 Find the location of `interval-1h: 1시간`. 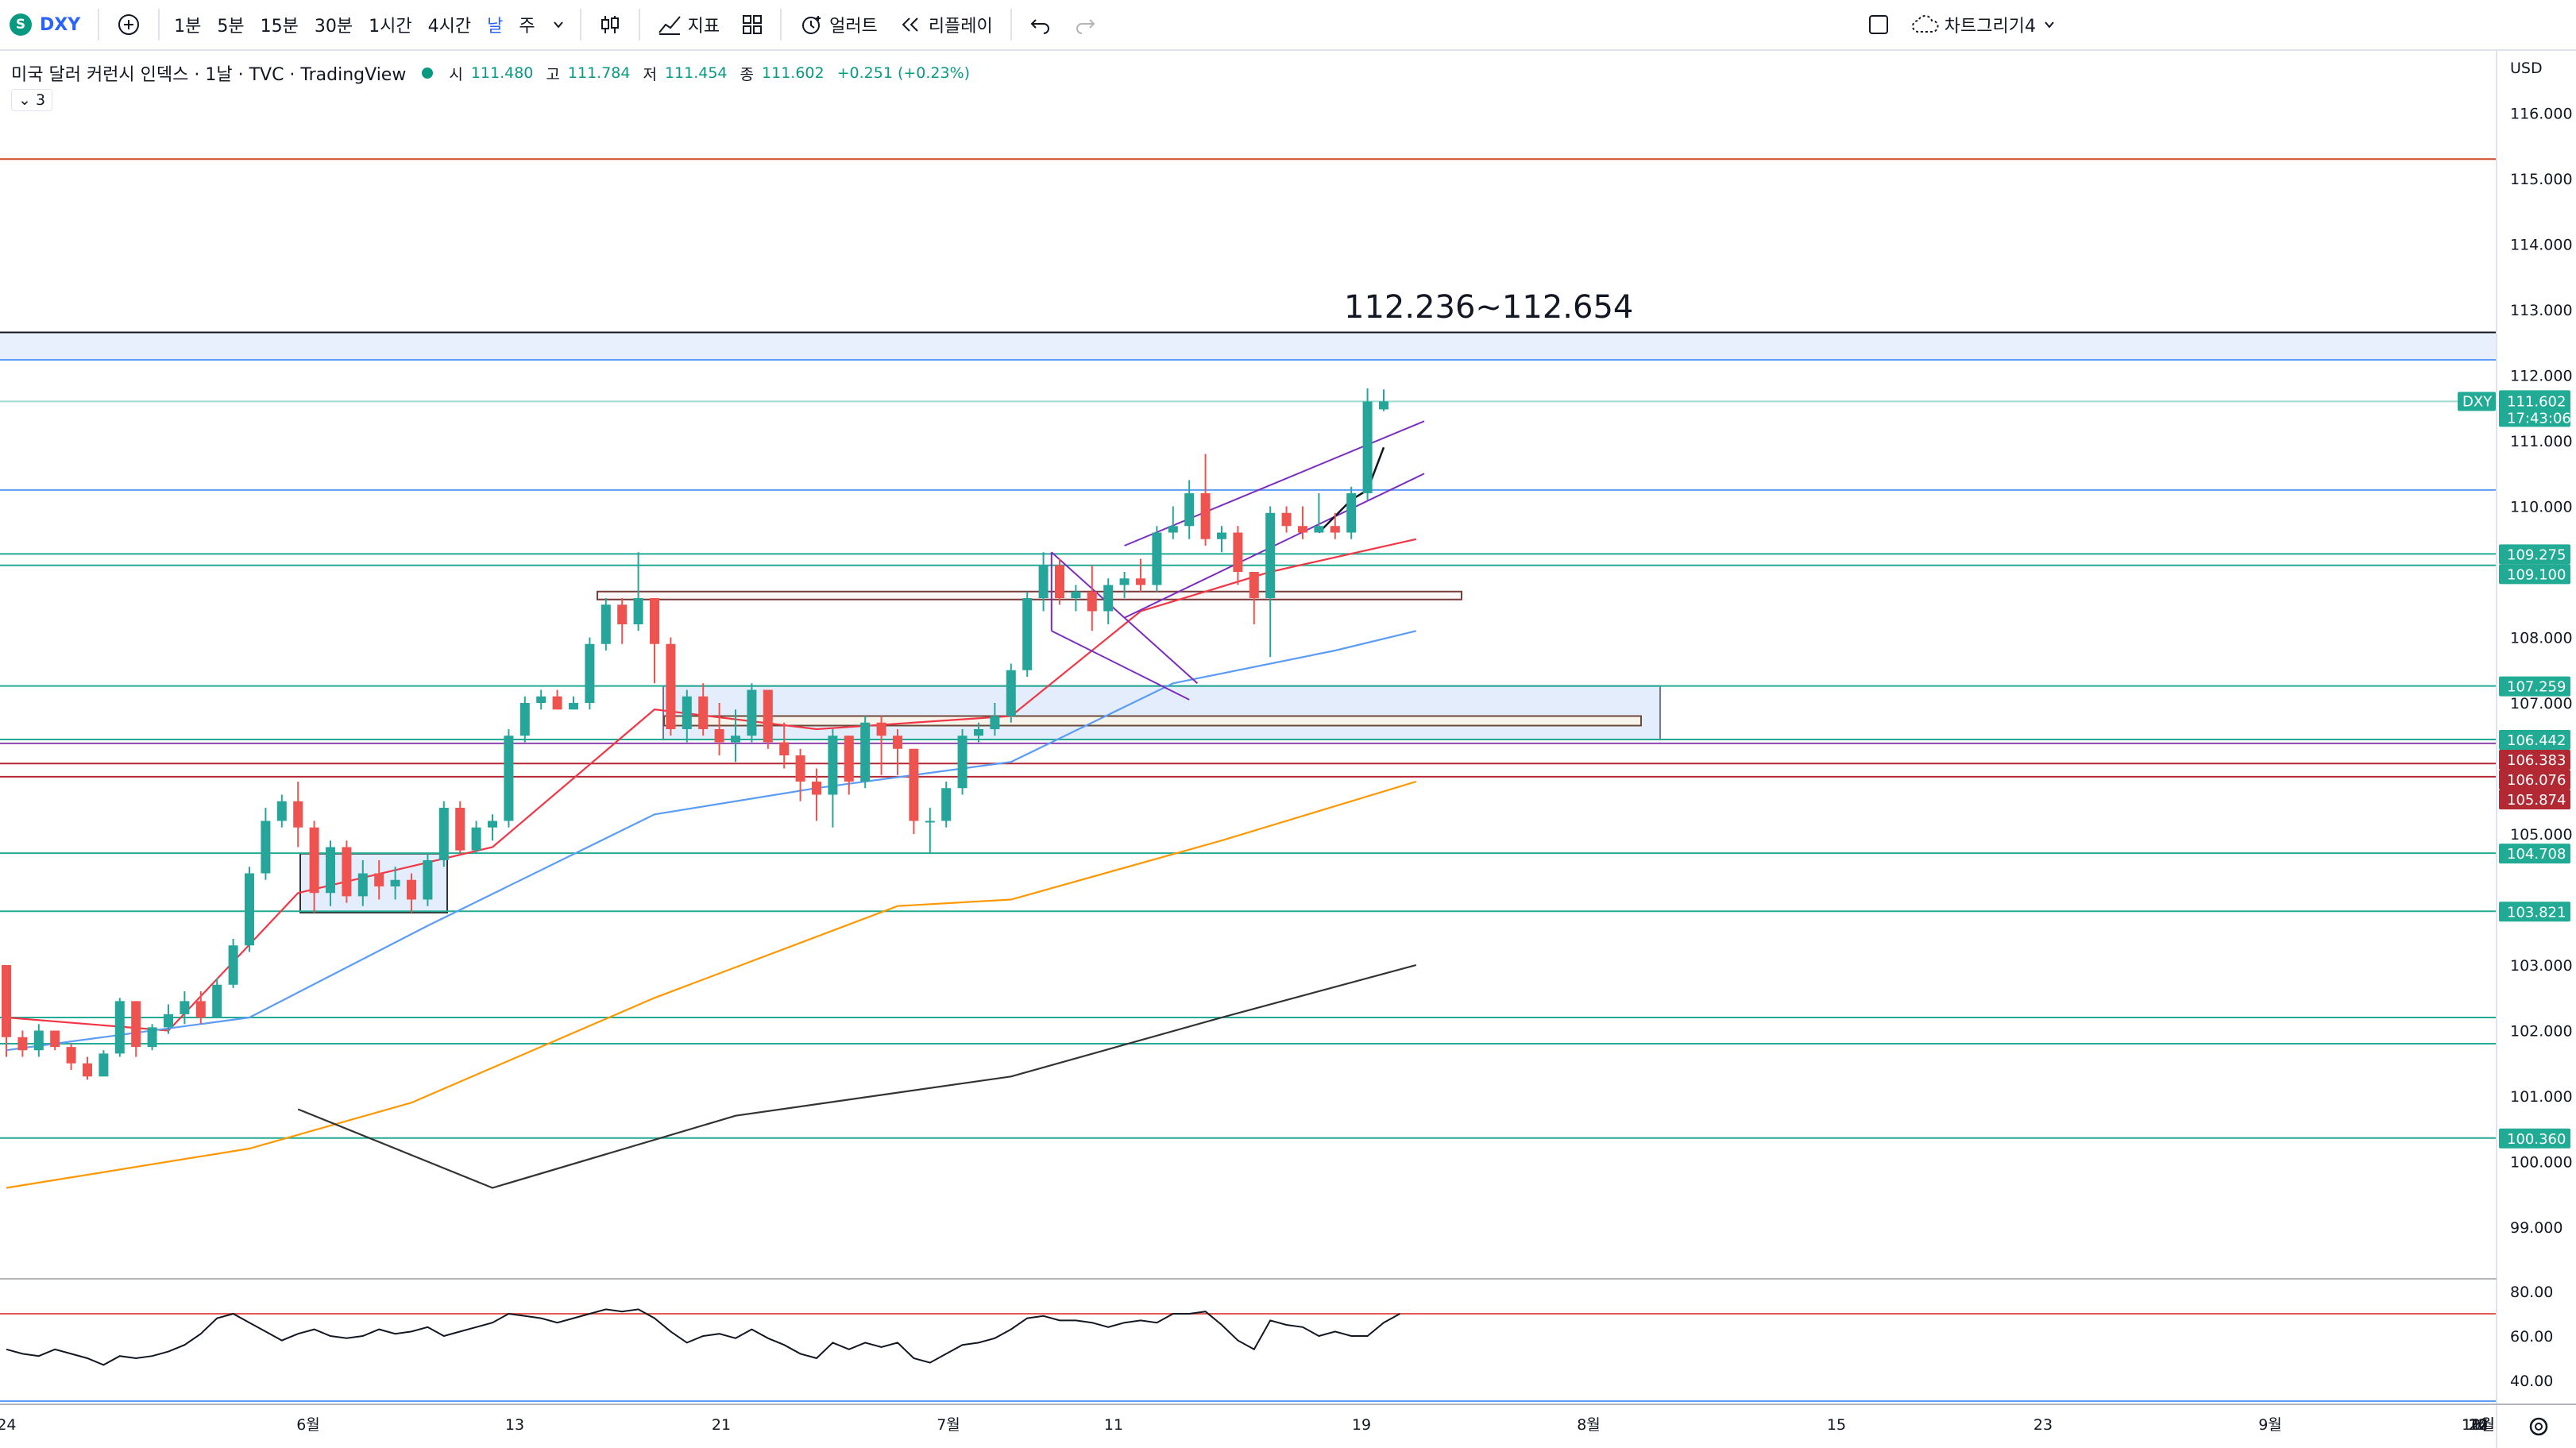

interval-1h: 1시간 is located at coordinates (390, 27).